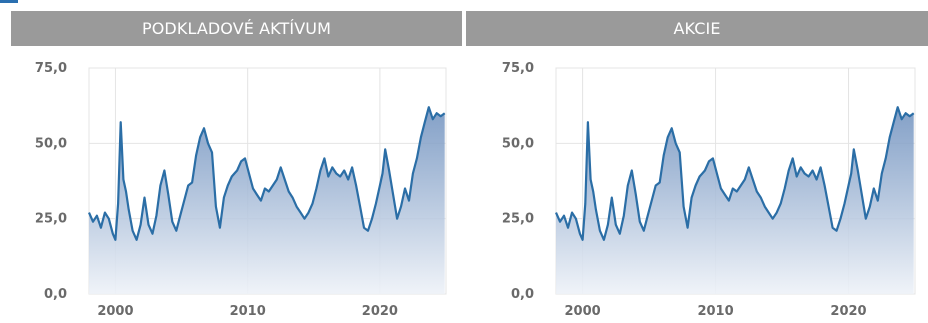 The height and width of the screenshot is (323, 928). Describe the element at coordinates (236, 28) in the screenshot. I see `underlying-asset-header: PODKLADOVÉ AKTÍVUM` at that location.